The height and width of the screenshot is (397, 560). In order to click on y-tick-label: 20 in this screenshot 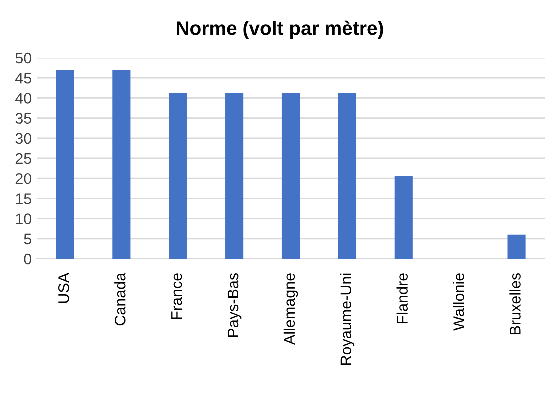, I will do `click(24, 178)`.